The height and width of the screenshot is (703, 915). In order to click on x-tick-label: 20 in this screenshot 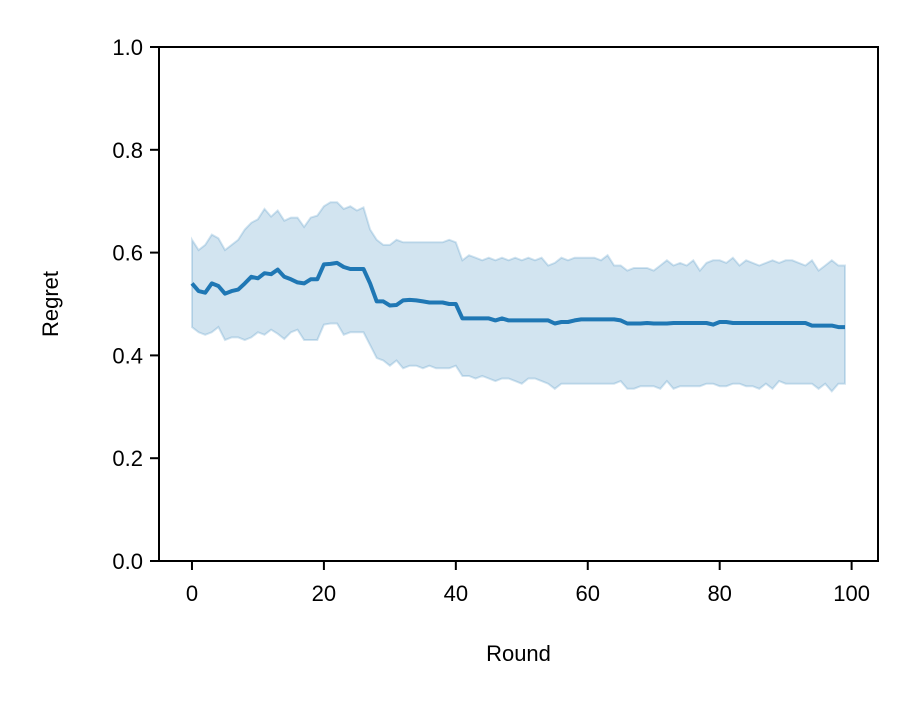, I will do `click(324, 593)`.